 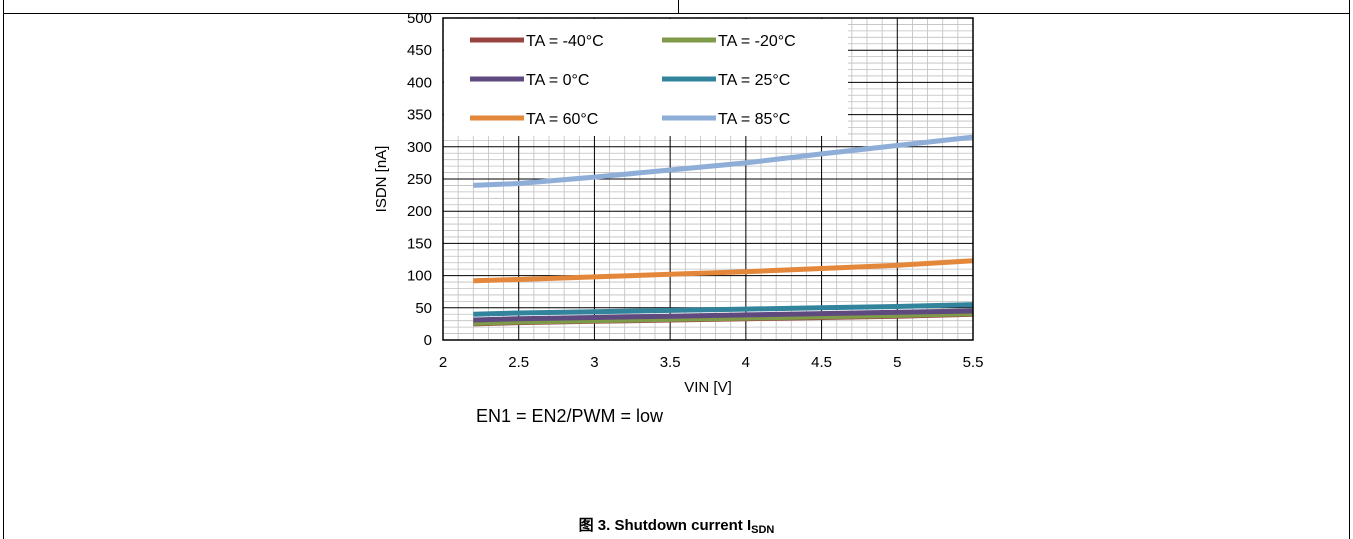 I want to click on legend-label-3: TA = 25°C, so click(x=754, y=80).